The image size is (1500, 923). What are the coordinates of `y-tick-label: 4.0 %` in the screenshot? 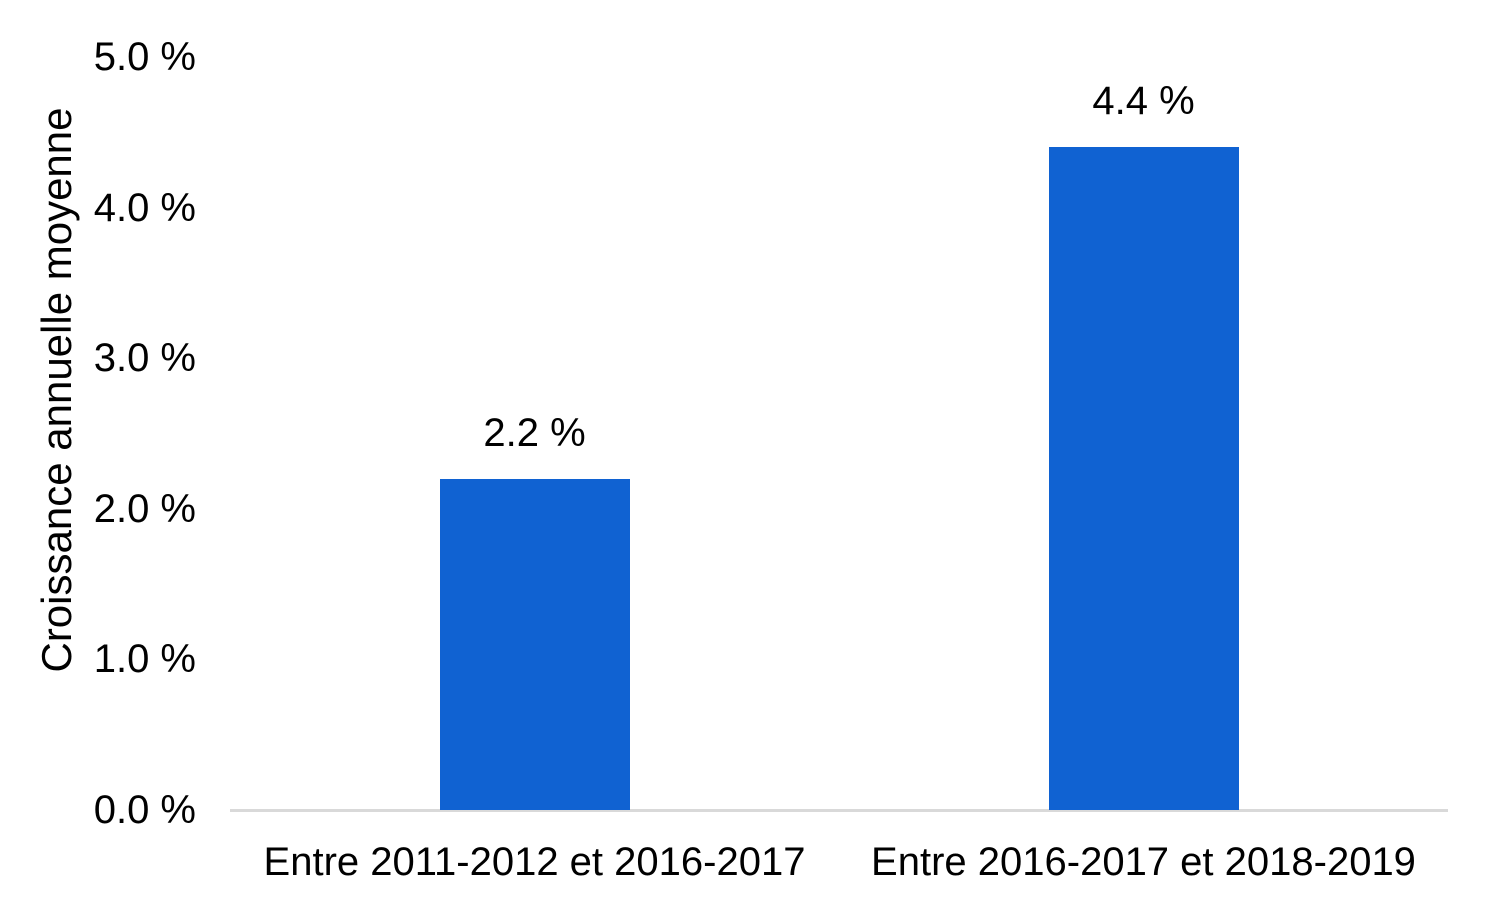 It's located at (144, 207).